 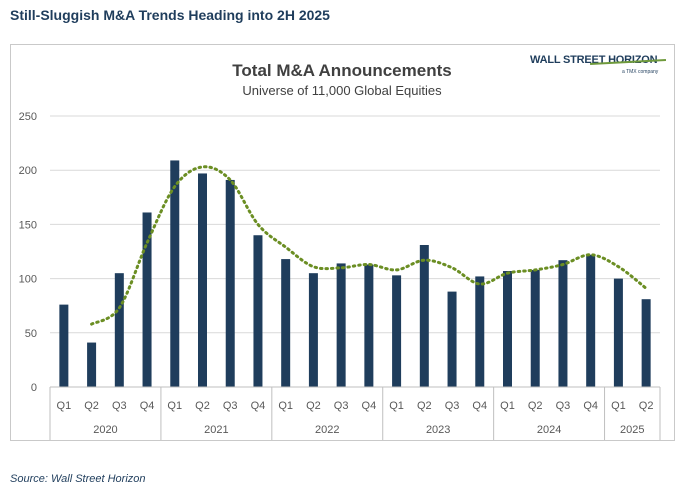 I want to click on y-tick-label: 200, so click(x=28, y=171).